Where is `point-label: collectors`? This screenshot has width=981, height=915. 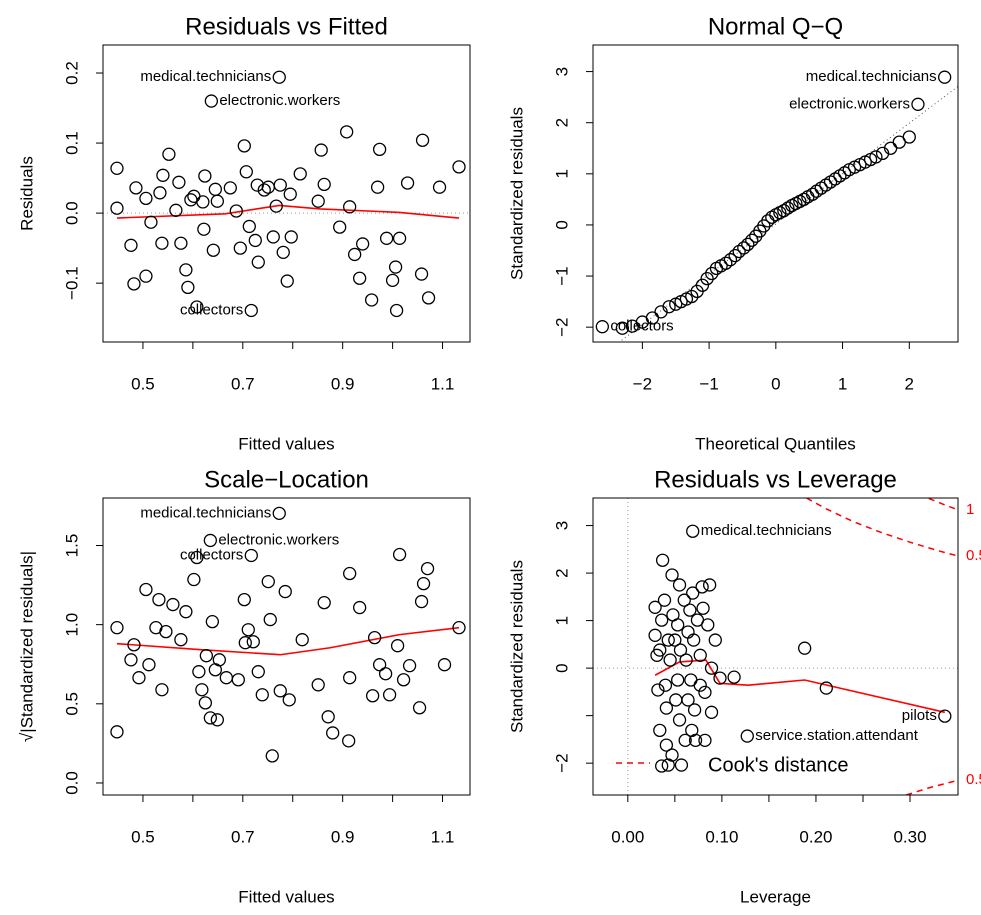 point-label: collectors is located at coordinates (641, 326).